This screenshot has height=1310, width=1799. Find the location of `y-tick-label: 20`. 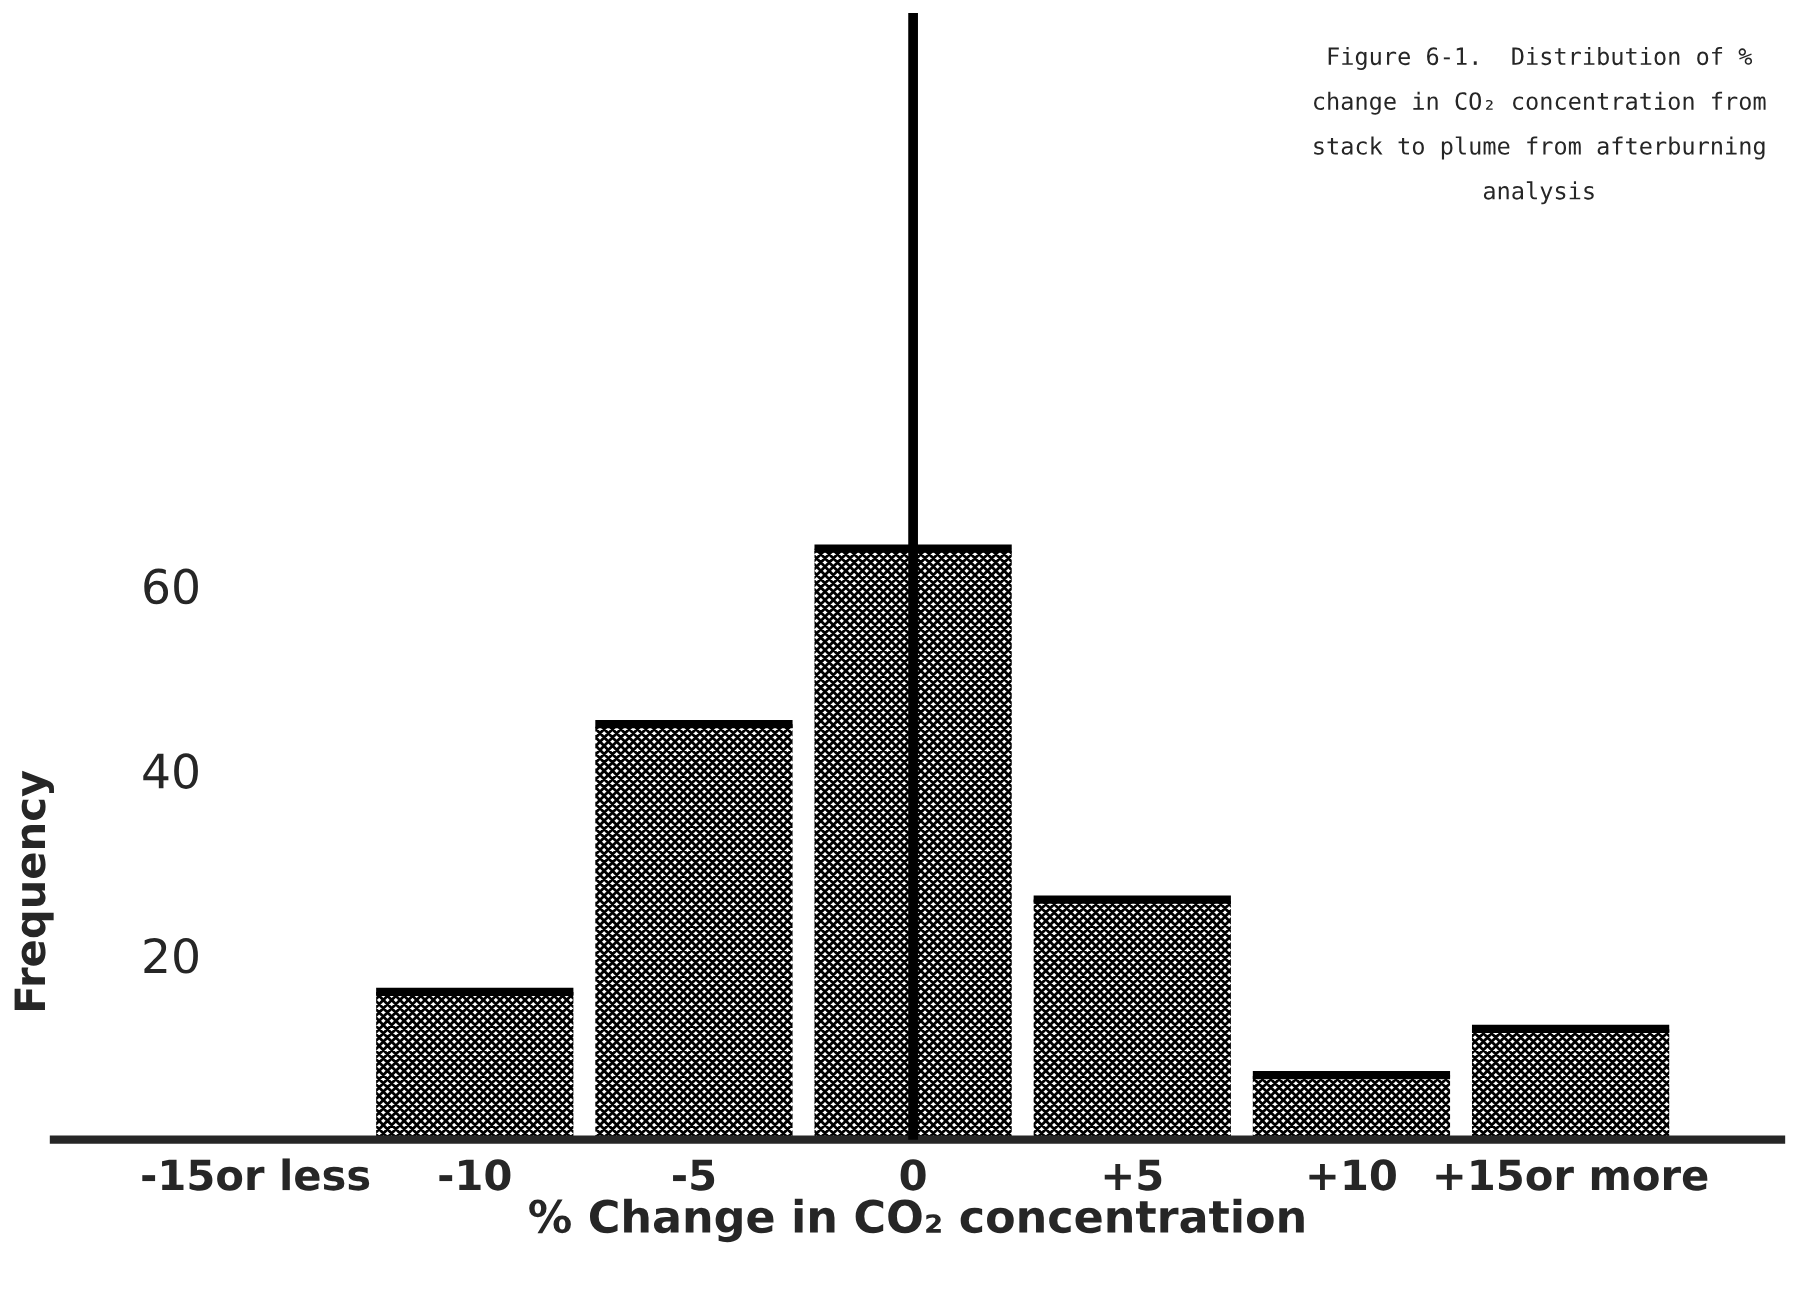

y-tick-label: 20 is located at coordinates (171, 955).